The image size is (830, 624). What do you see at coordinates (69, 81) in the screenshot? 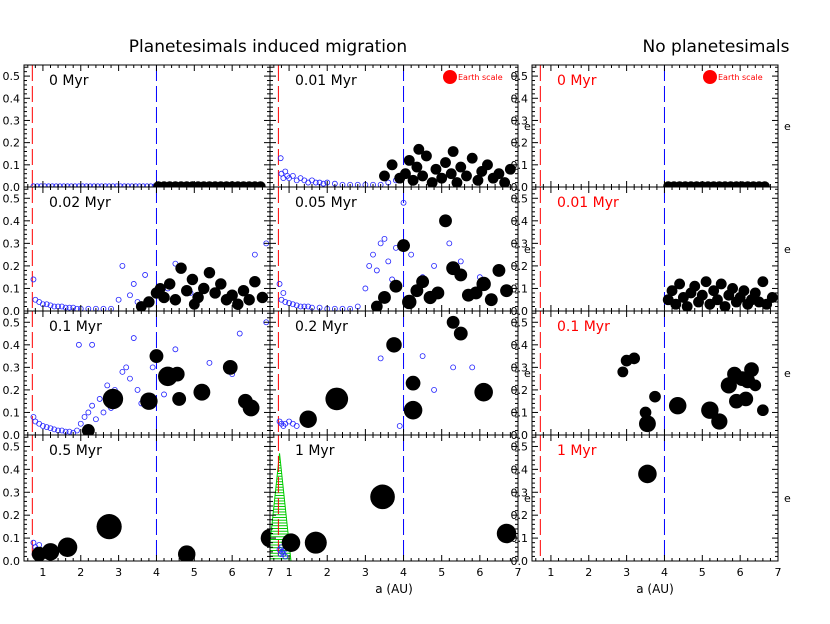
I see `time-label: 0 Myr` at bounding box center [69, 81].